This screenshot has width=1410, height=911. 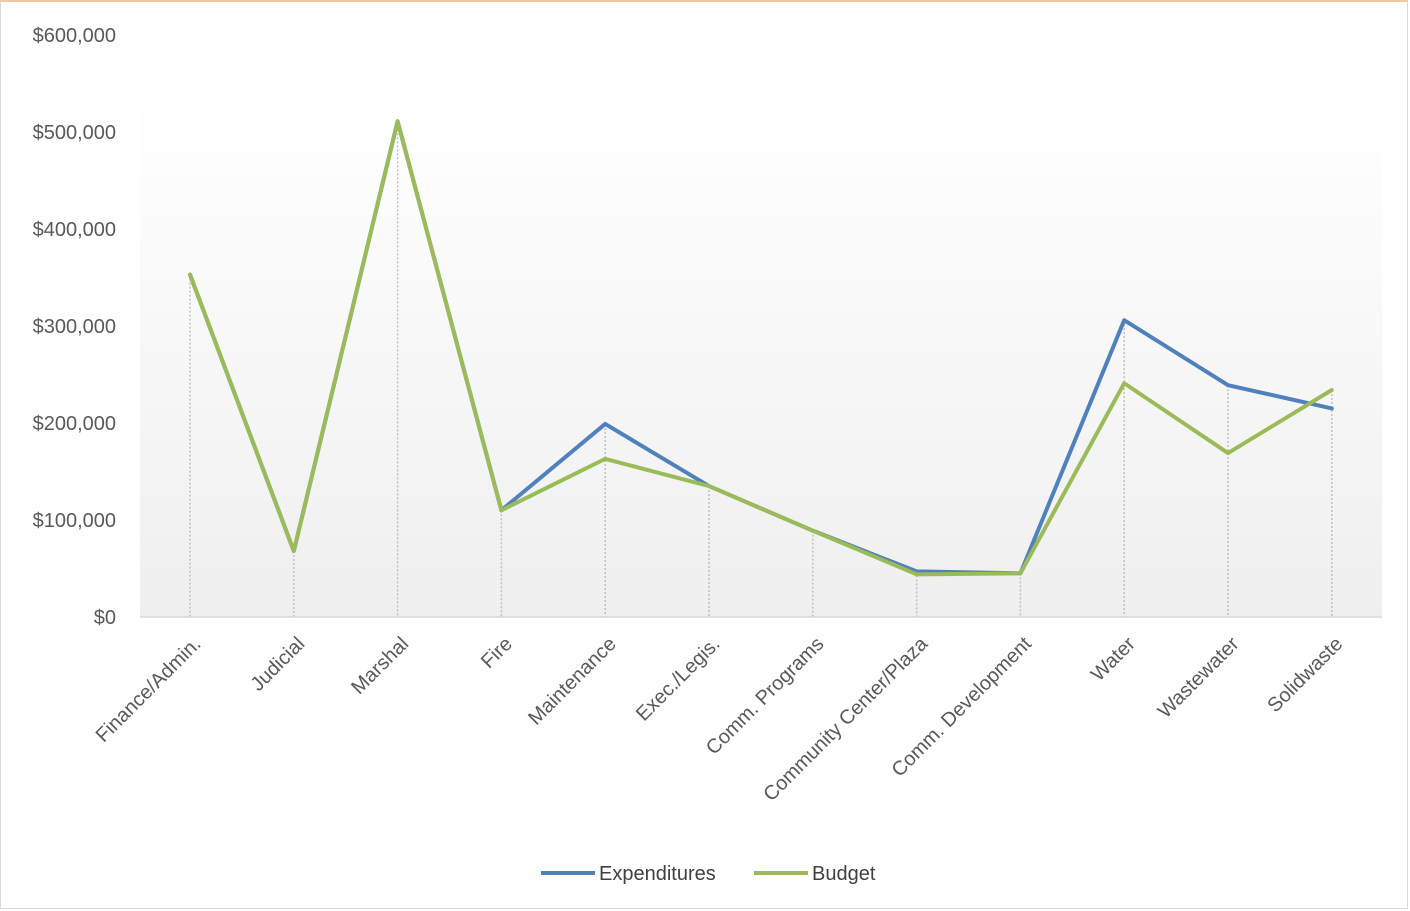 I want to click on y-tick-label: $400,000, so click(x=74, y=230).